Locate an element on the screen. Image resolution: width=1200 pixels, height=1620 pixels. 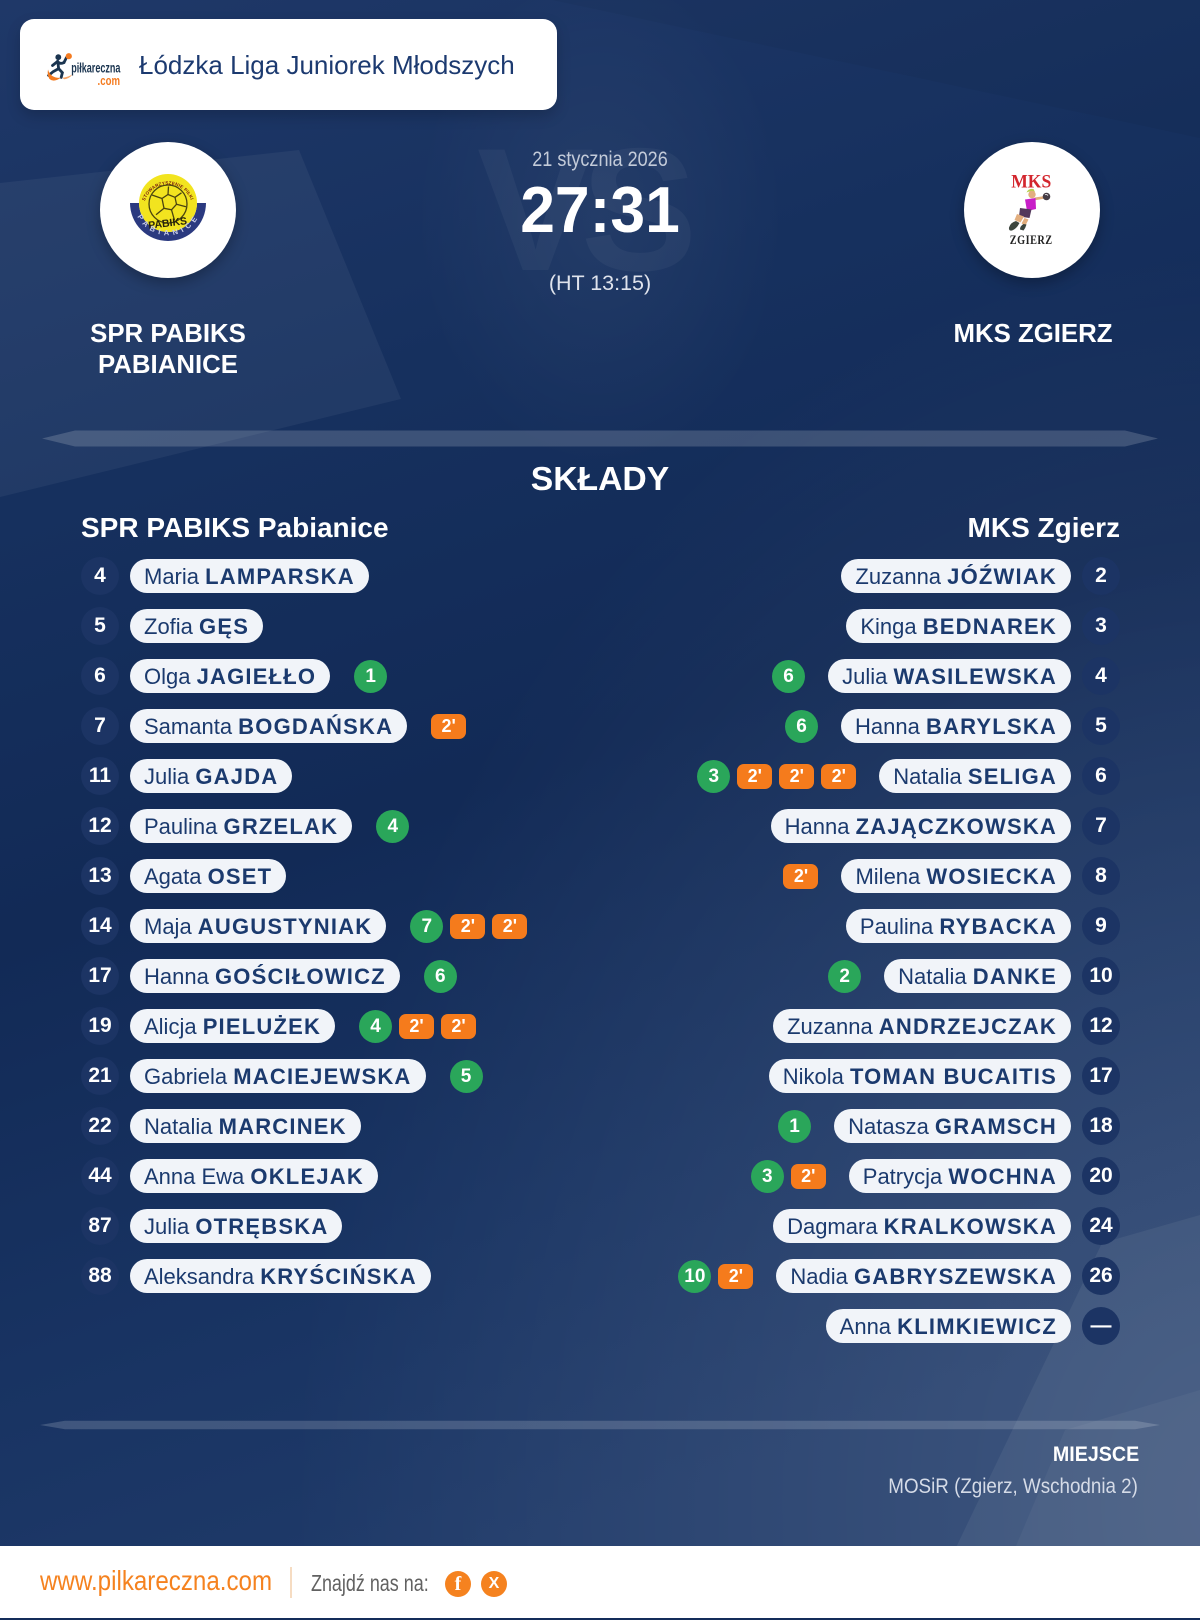
svg-text: piłkareczna is located at coordinates (96, 69).